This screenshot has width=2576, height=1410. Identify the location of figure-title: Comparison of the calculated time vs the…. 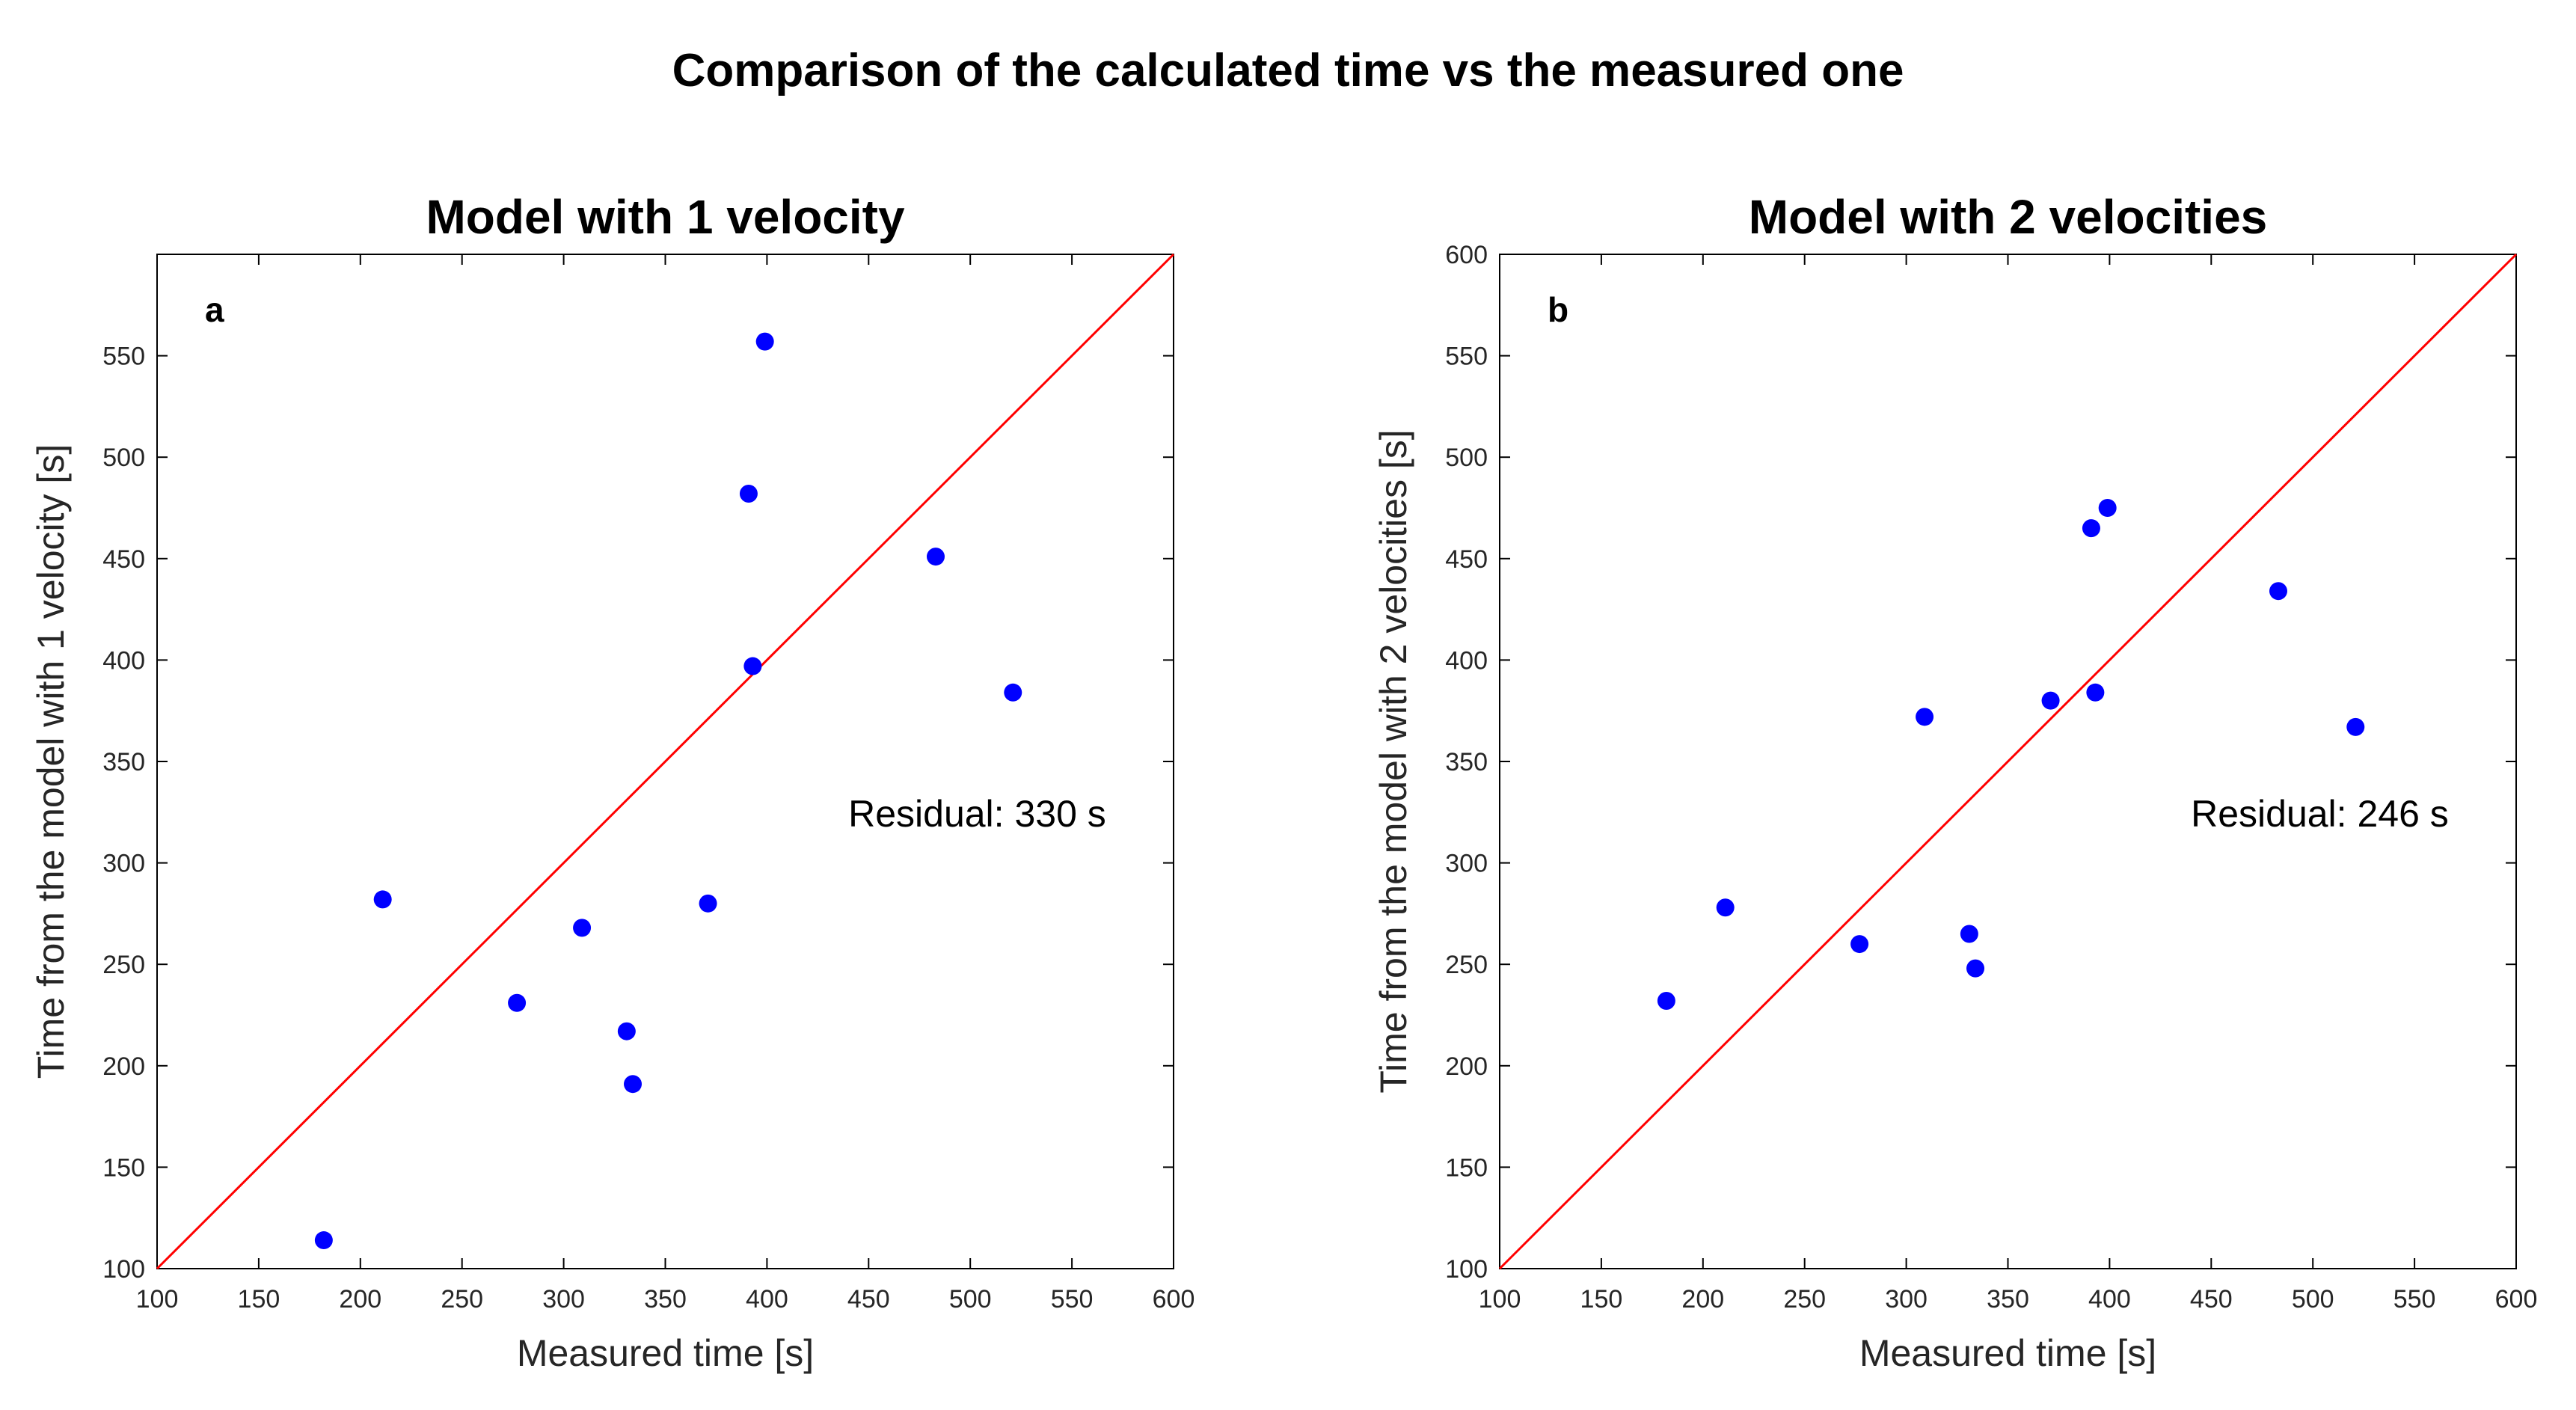
(1288, 70).